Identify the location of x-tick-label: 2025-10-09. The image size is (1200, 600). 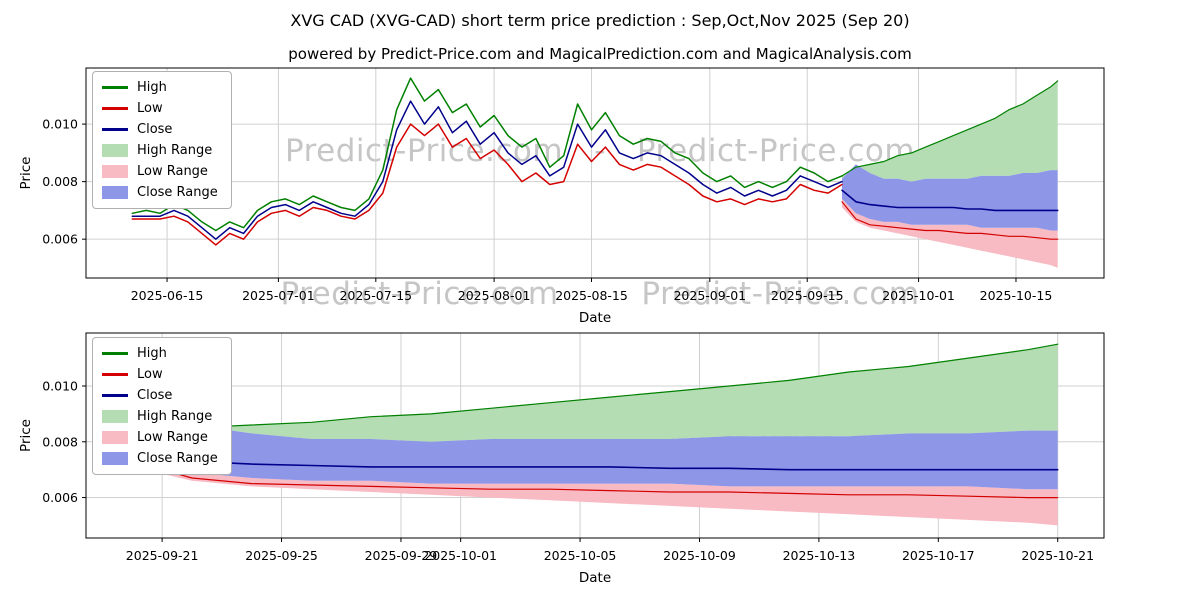
(699, 555).